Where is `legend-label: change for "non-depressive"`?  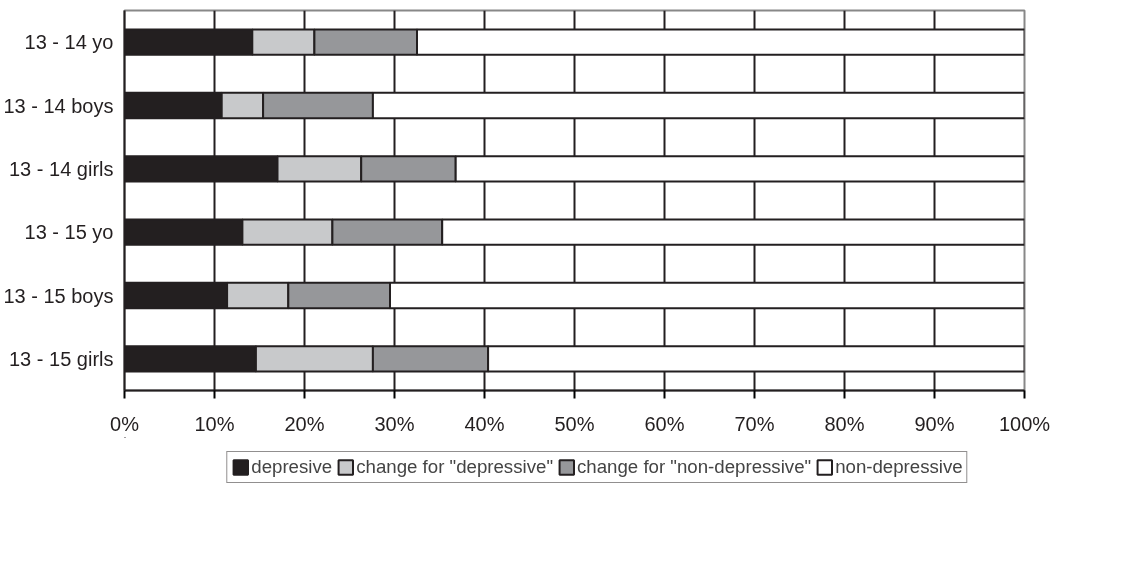 legend-label: change for "non-depressive" is located at coordinates (694, 467).